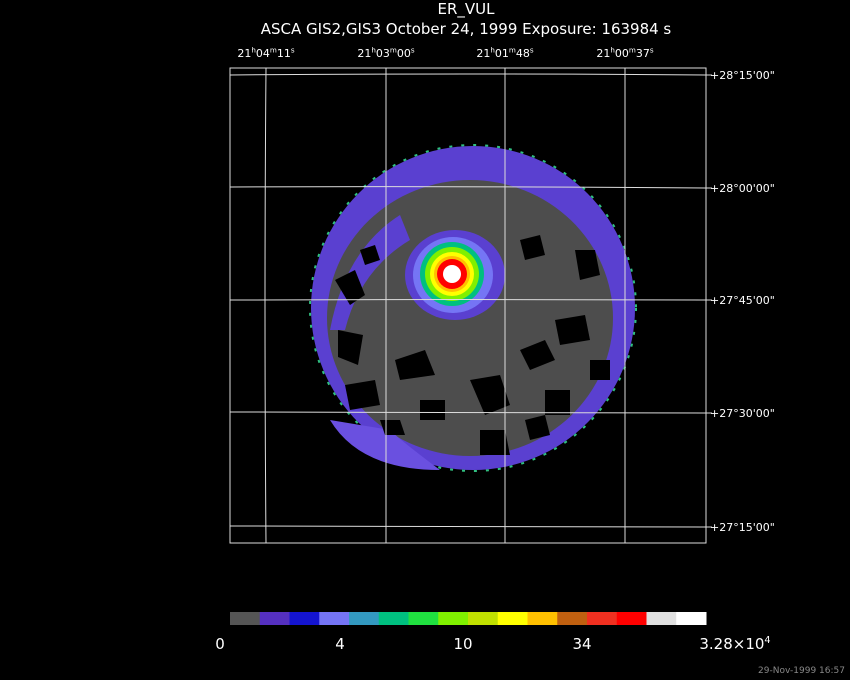 The image size is (850, 680). I want to click on title: ER_VUL, so click(467, 9).